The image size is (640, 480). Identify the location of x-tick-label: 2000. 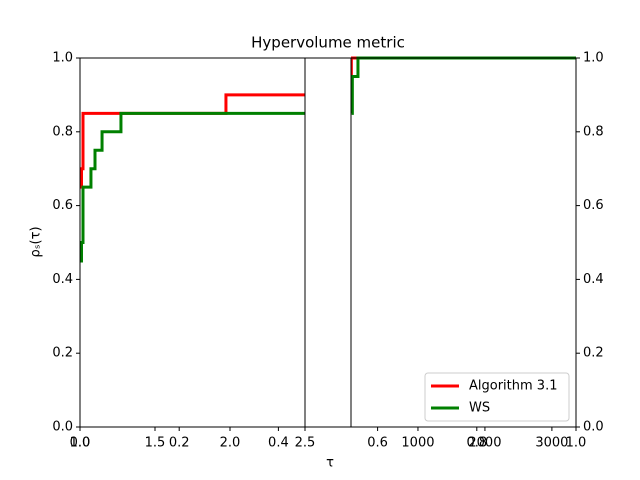
(484, 443).